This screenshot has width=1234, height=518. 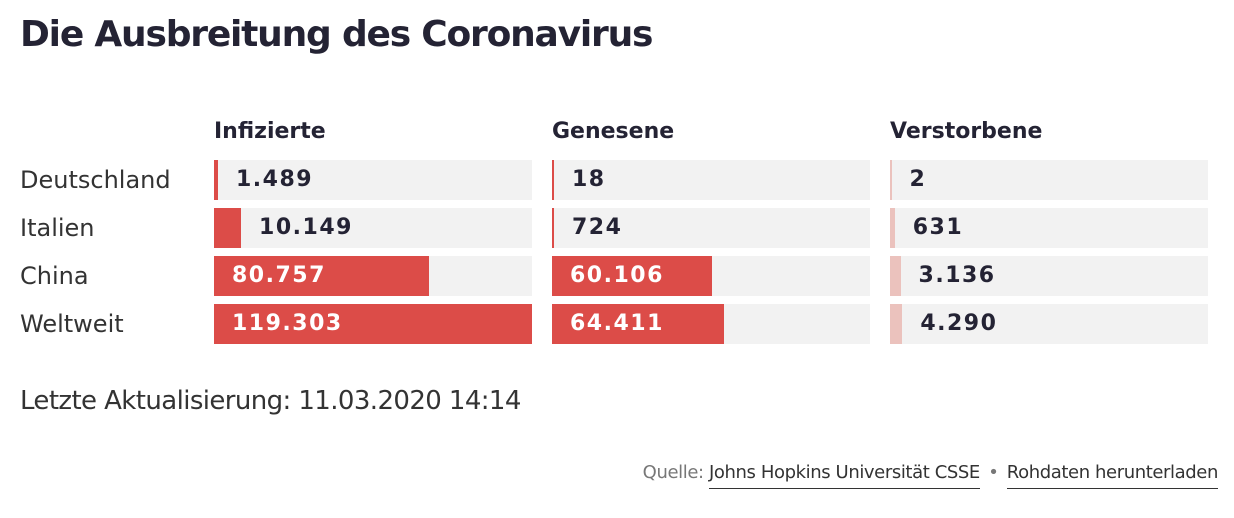 I want to click on value-label: 64.411, so click(x=617, y=323).